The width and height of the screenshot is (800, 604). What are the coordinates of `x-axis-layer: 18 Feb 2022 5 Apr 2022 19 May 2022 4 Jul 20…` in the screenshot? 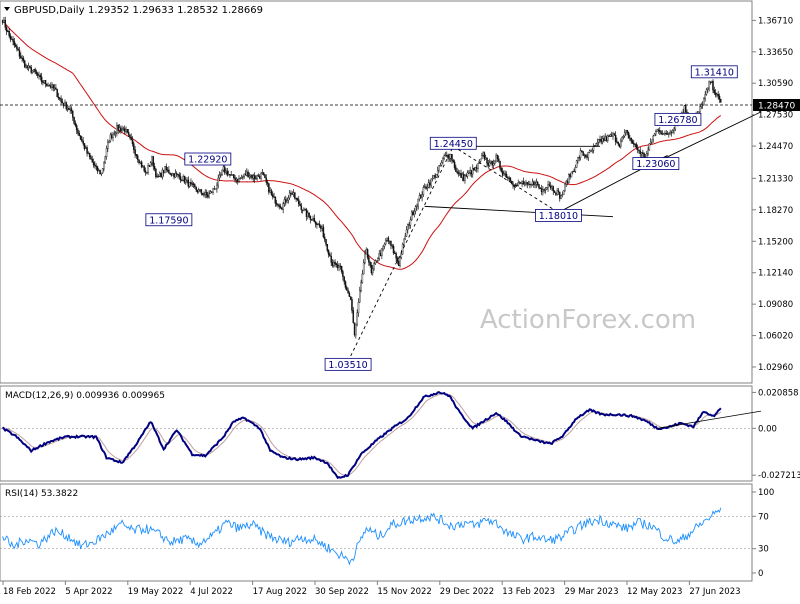 It's located at (371, 589).